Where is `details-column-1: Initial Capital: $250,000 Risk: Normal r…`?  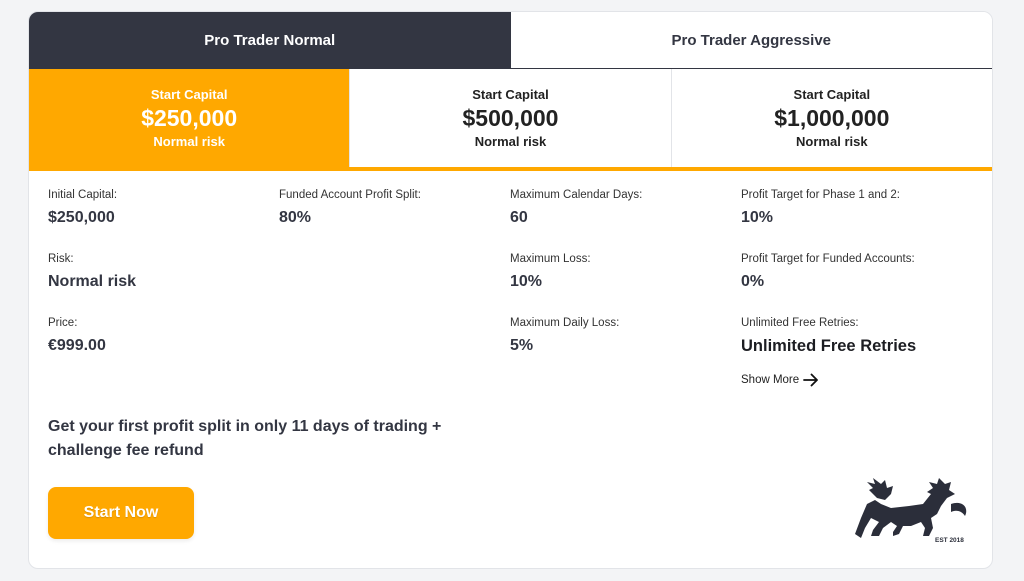 details-column-1: Initial Capital: $250,000 Risk: Normal r… is located at coordinates (92, 285).